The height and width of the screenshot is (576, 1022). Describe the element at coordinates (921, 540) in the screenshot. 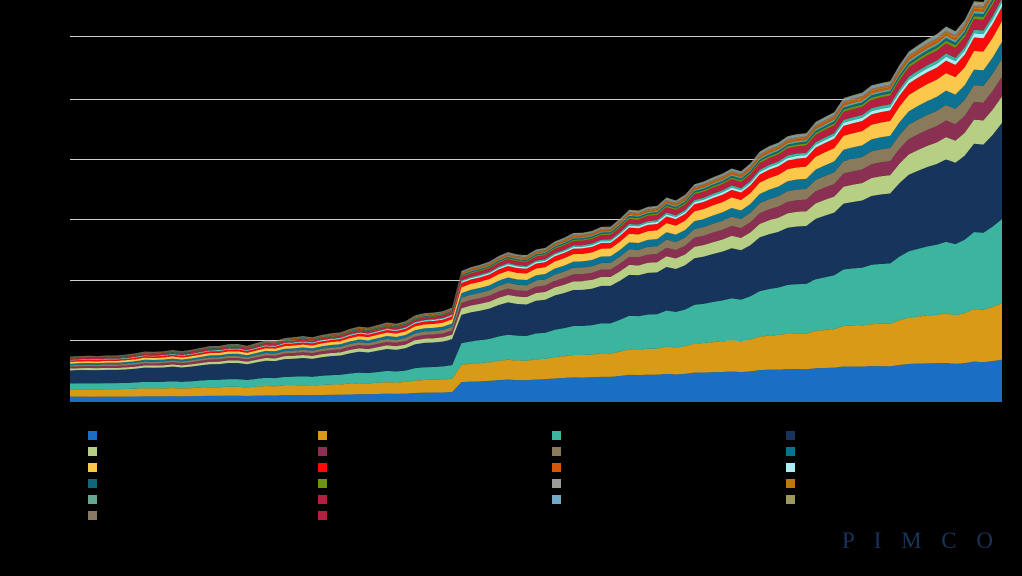

I see `pimco-logo: P I M C O` at that location.